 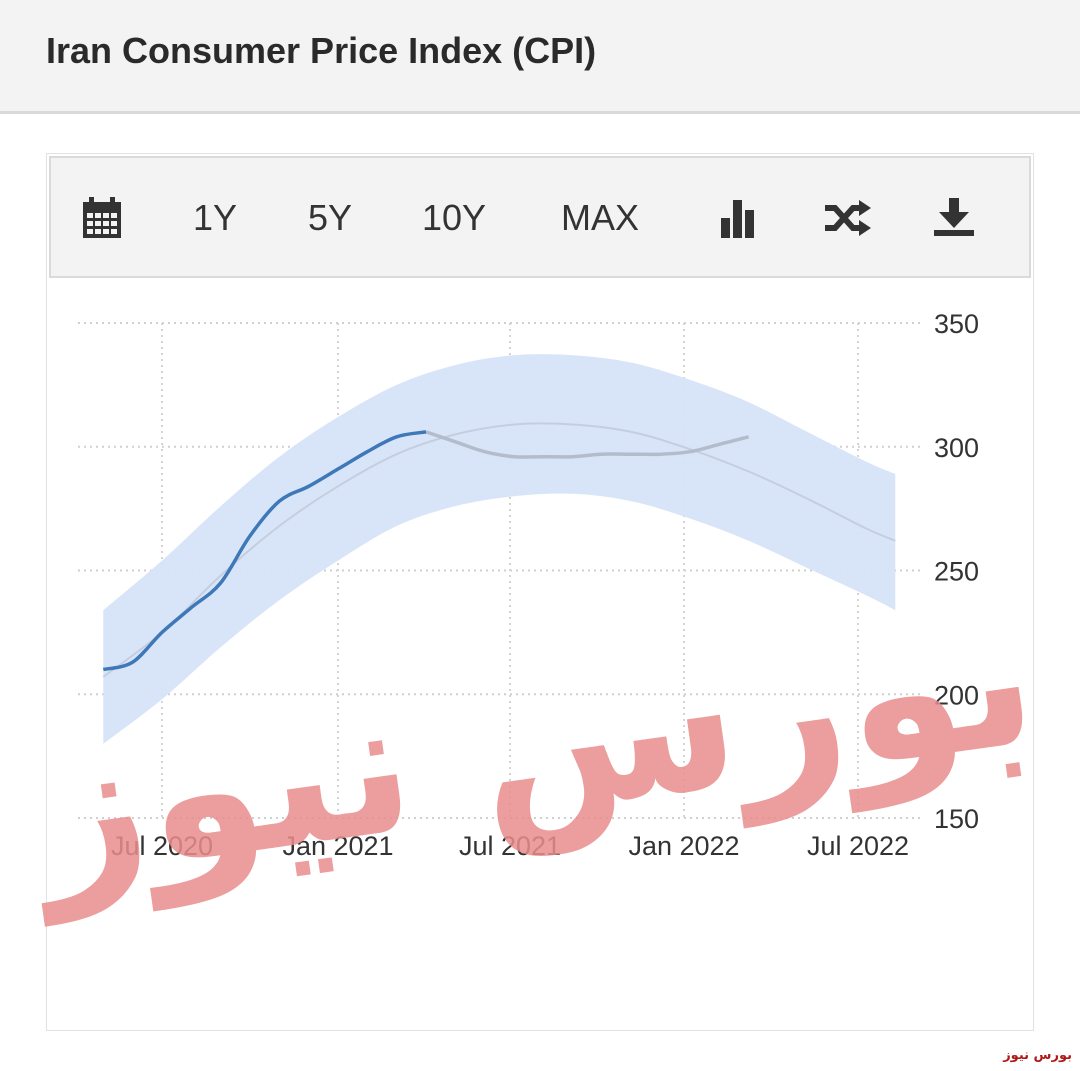 I want to click on bar-chart-icon, so click(x=740, y=218).